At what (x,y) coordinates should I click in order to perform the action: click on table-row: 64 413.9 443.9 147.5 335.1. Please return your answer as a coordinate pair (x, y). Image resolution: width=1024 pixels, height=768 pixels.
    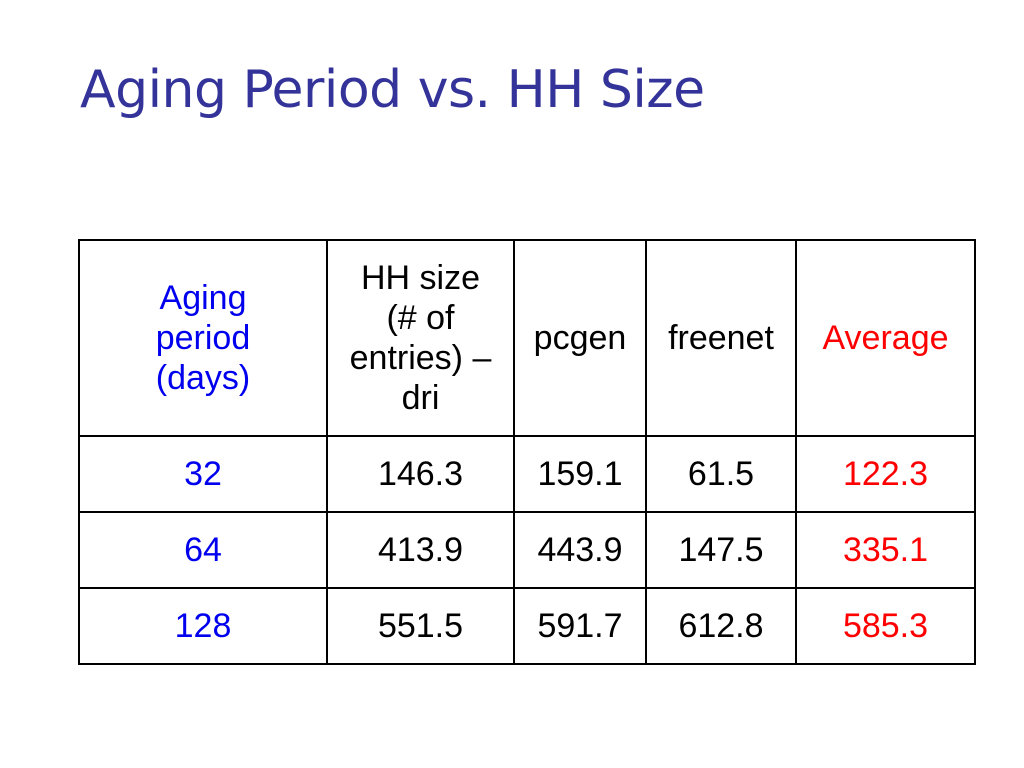
    Looking at the image, I should click on (527, 550).